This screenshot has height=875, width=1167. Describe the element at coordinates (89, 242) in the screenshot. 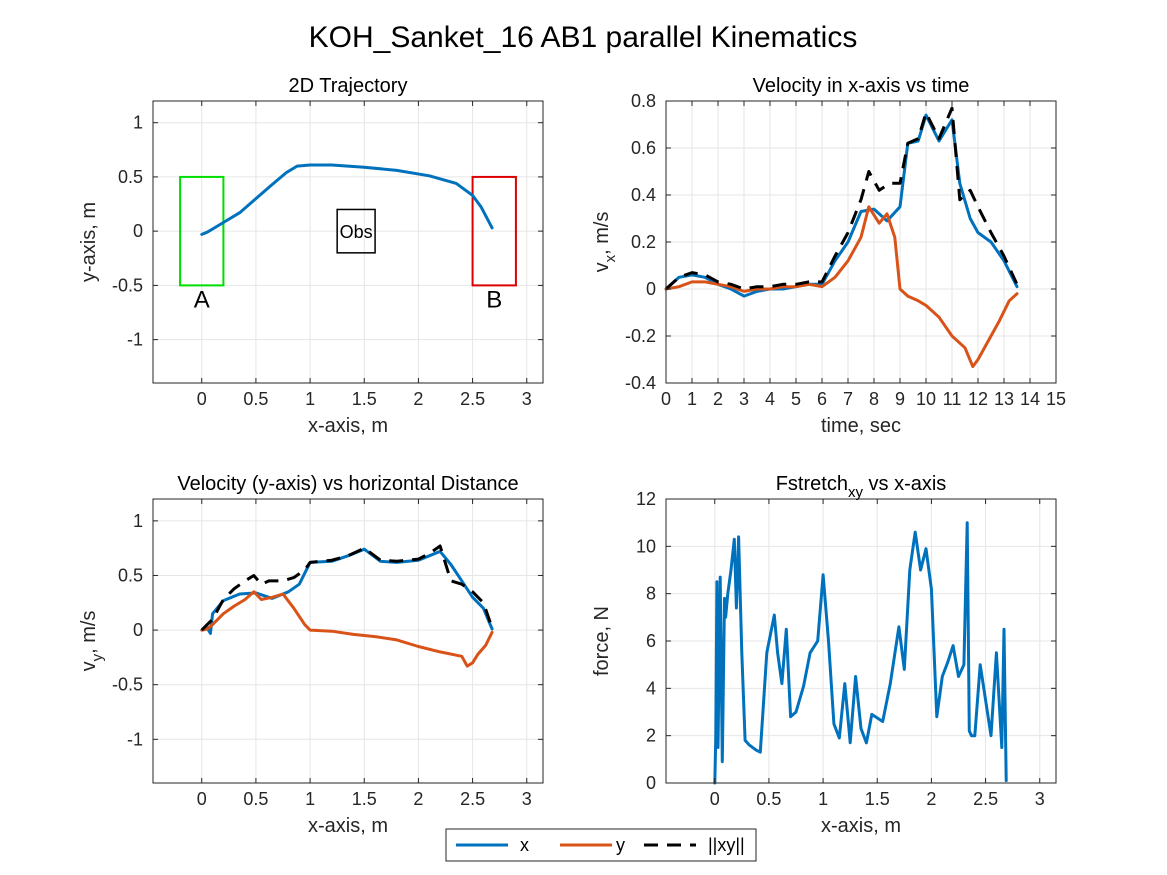

I see `y-axis-label: y-axis, m` at that location.